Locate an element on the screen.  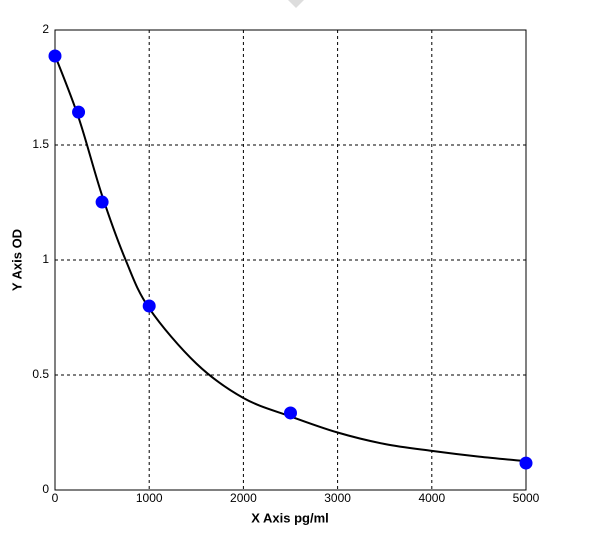
x-tick-label: 0 is located at coordinates (55, 498).